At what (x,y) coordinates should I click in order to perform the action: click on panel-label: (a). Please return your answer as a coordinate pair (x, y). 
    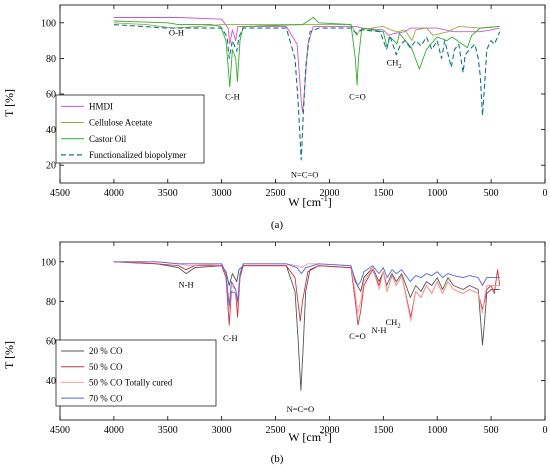
    Looking at the image, I should click on (277, 225).